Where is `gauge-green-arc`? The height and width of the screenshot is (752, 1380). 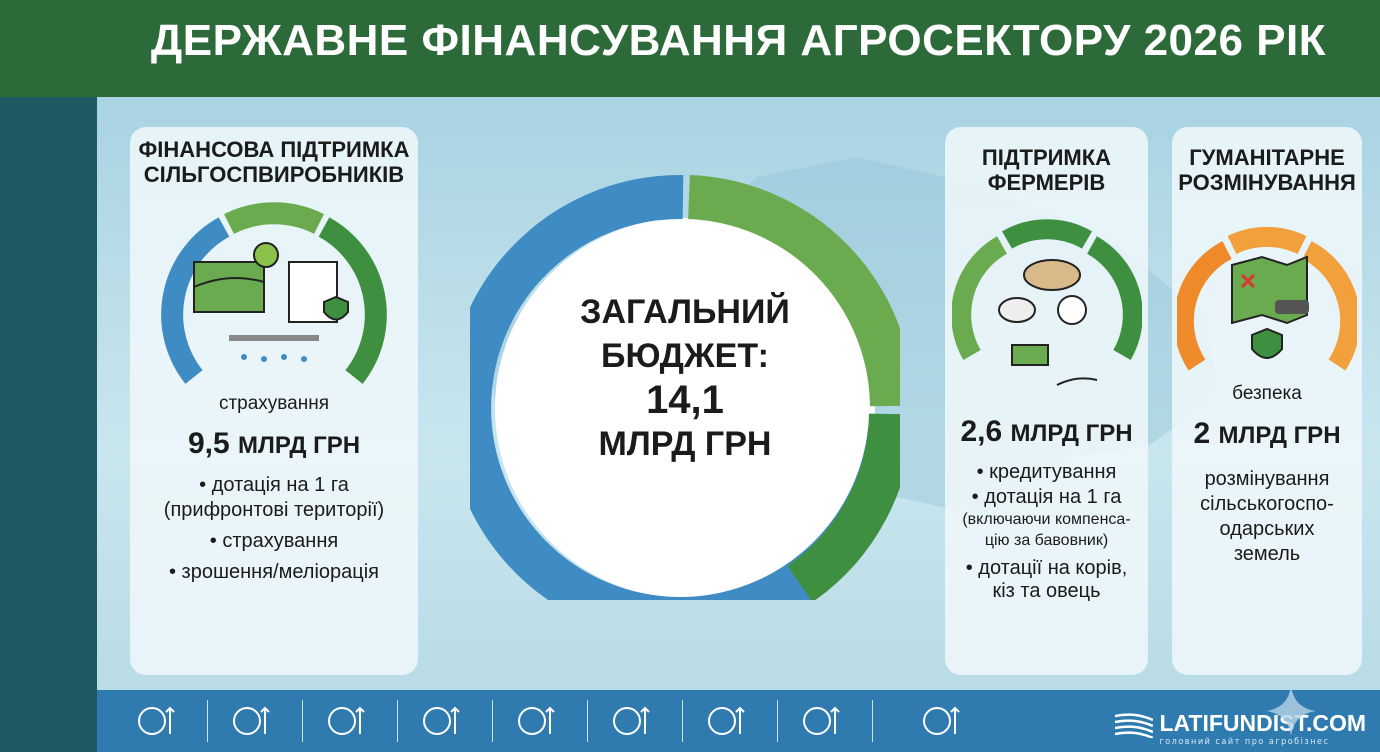 gauge-green-arc is located at coordinates (274, 218).